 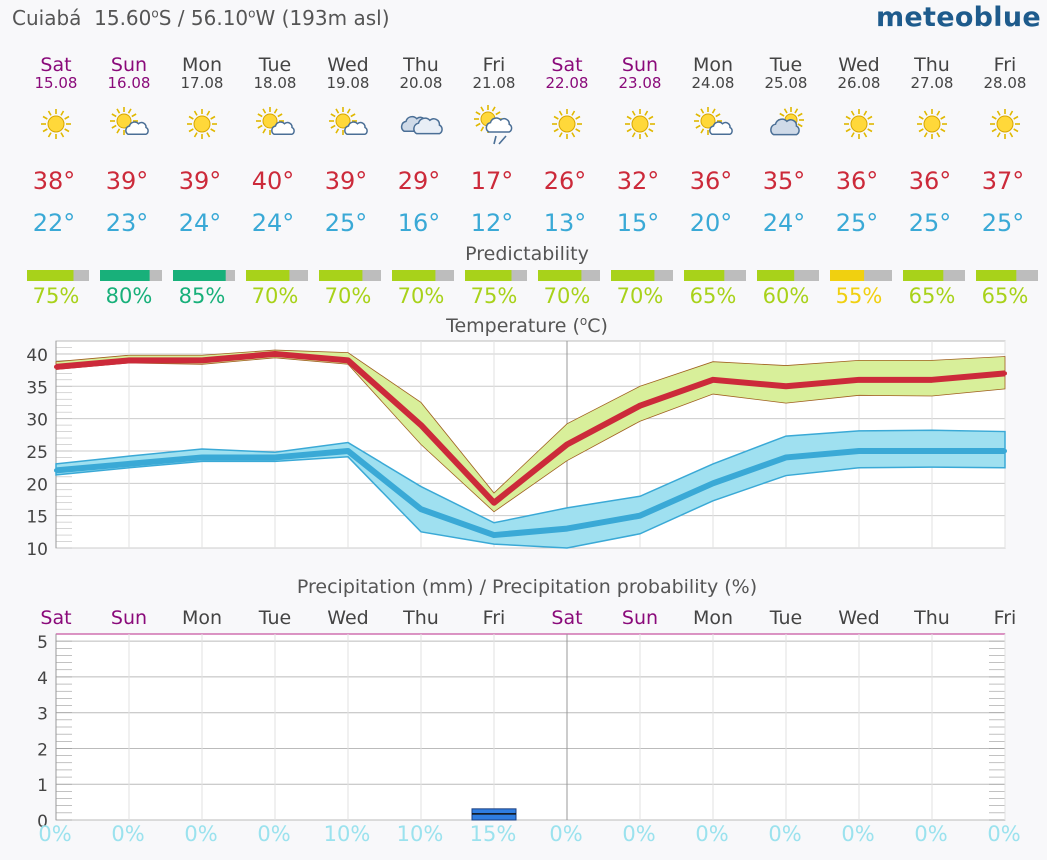 What do you see at coordinates (42, 679) in the screenshot?
I see `y-tick-label: 4` at bounding box center [42, 679].